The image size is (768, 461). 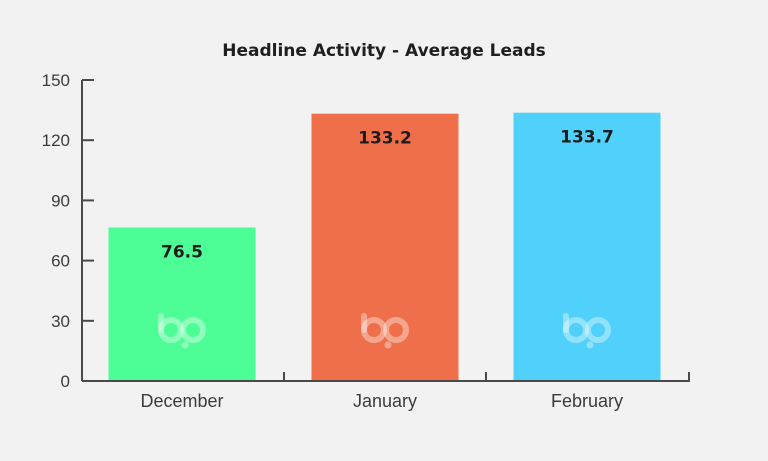 What do you see at coordinates (65, 381) in the screenshot?
I see `y-tick-label: 0` at bounding box center [65, 381].